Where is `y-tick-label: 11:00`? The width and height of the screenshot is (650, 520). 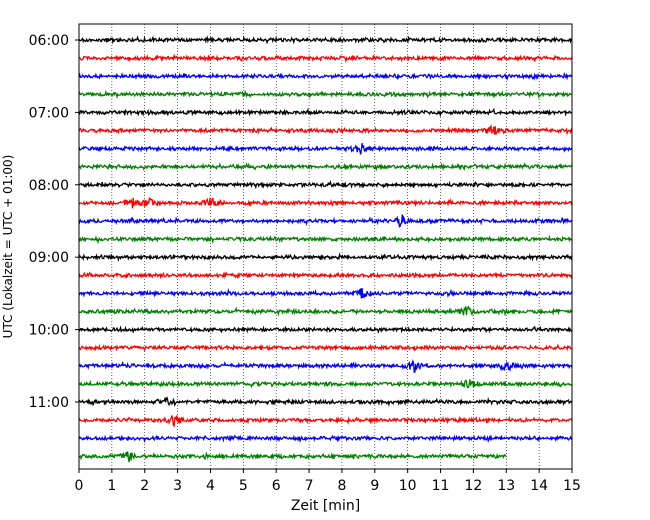
y-tick-label: 11:00 is located at coordinates (49, 403).